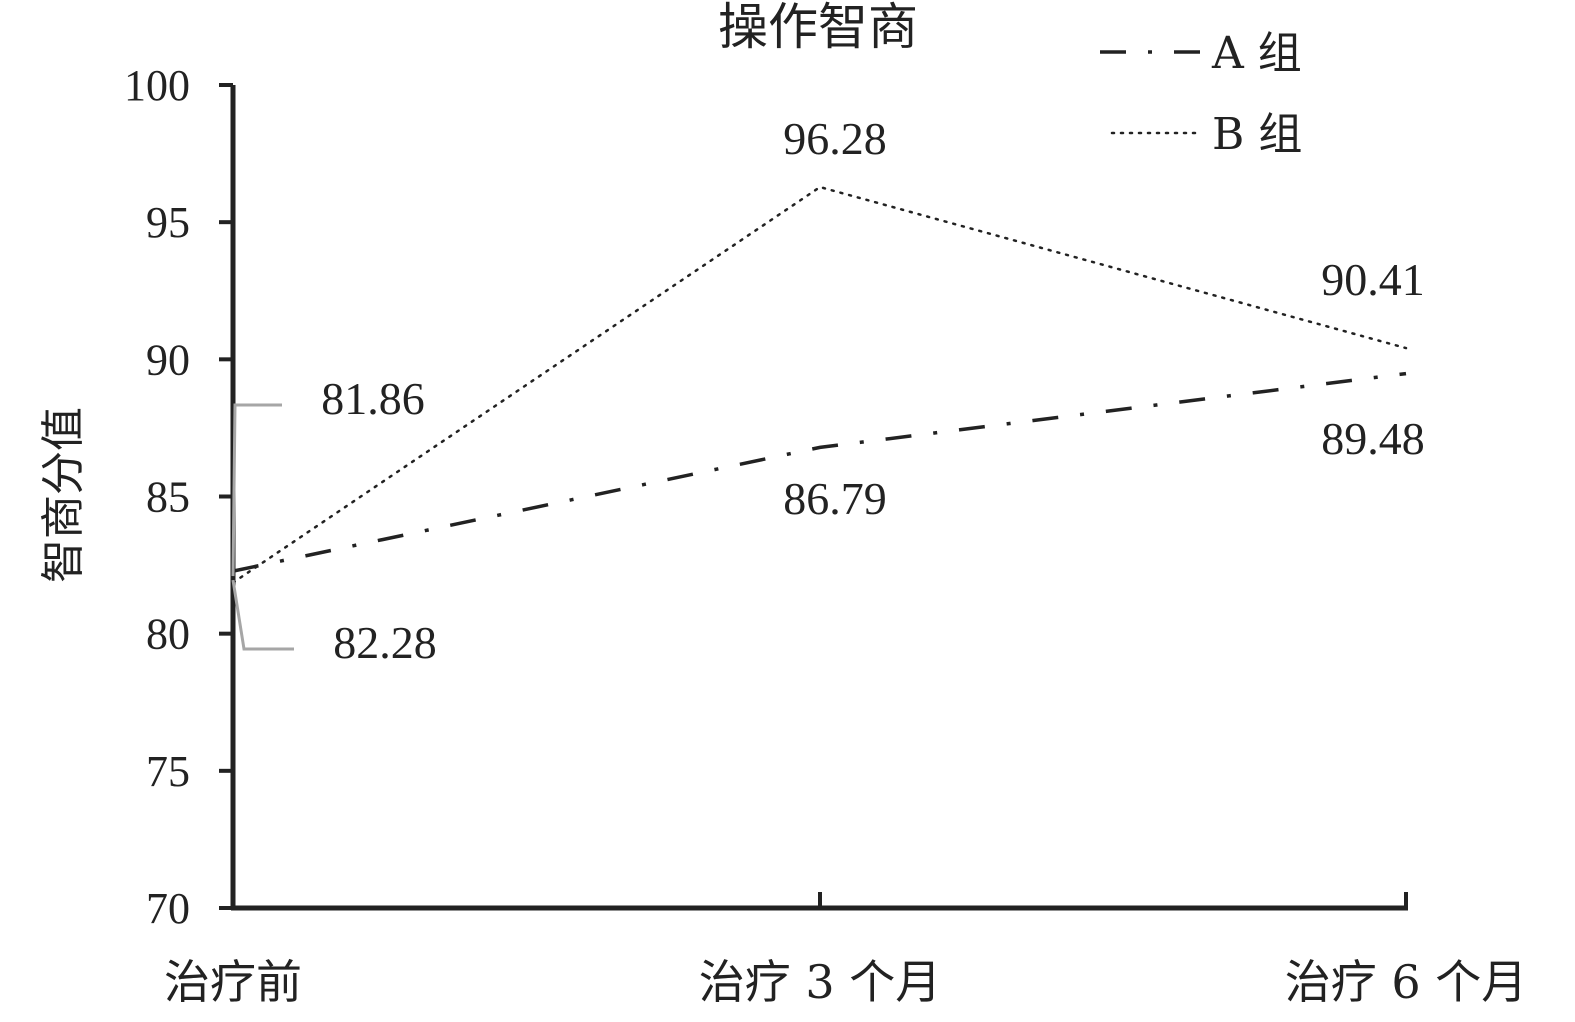 The height and width of the screenshot is (1022, 1575). What do you see at coordinates (168, 359) in the screenshot?
I see `y-tick-label-90: 90` at bounding box center [168, 359].